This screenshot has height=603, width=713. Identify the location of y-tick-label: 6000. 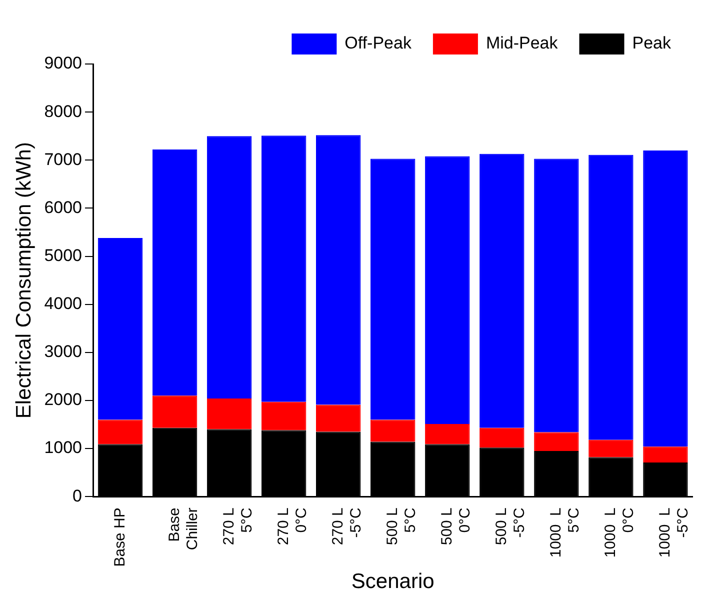
(63, 207).